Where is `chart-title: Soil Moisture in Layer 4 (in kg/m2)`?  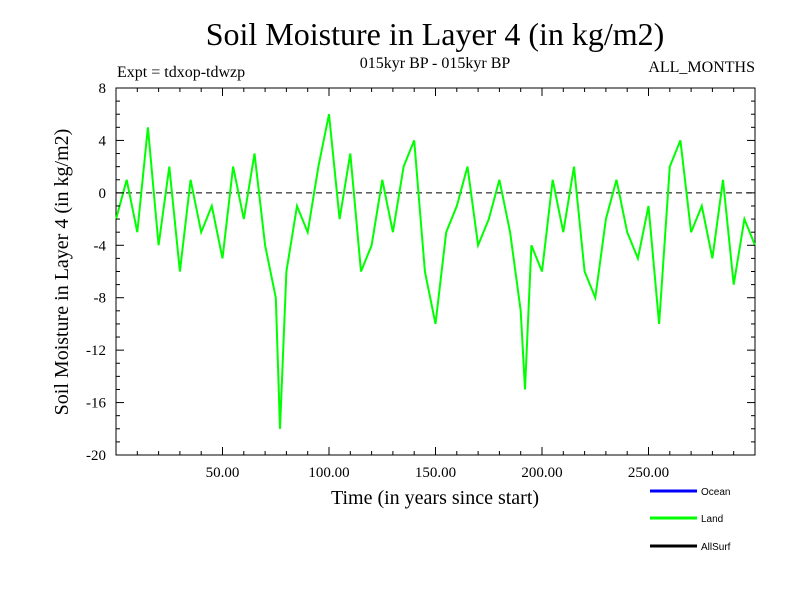 chart-title: Soil Moisture in Layer 4 (in kg/m2) is located at coordinates (435, 34).